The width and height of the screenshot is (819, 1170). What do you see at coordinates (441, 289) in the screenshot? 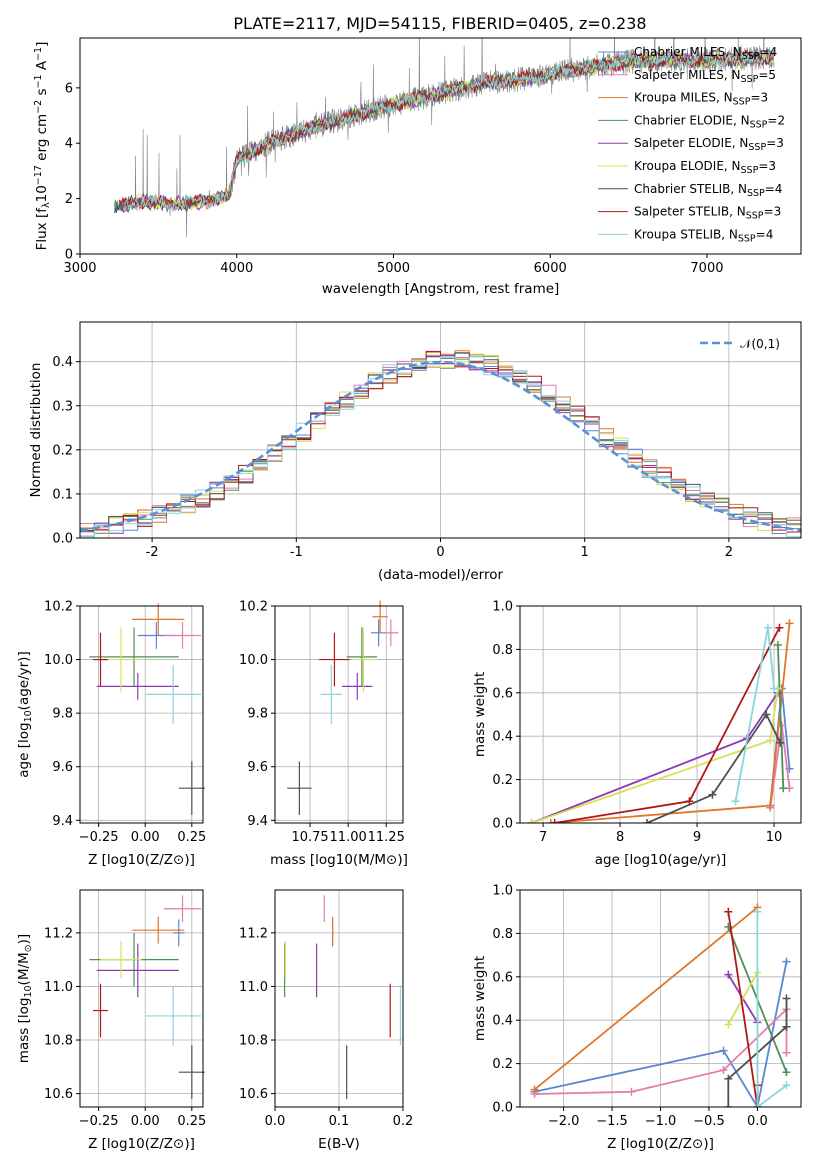
I see `label-part: wavelength [Angstrom, rest frame]` at bounding box center [441, 289].